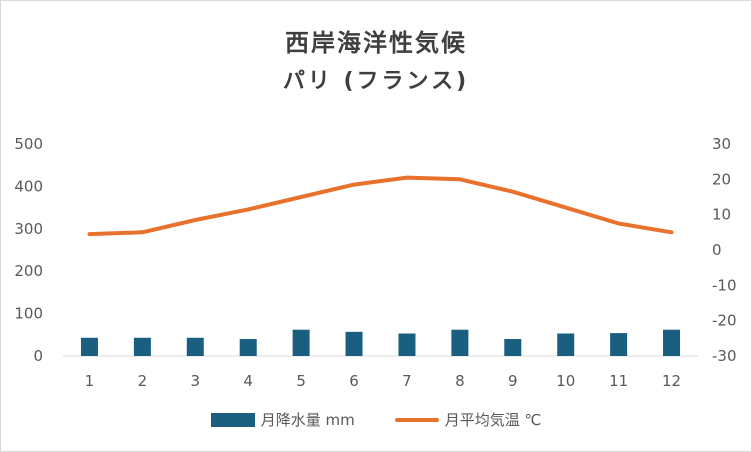 This screenshot has height=452, width=752. Describe the element at coordinates (724, 321) in the screenshot. I see `y-right-tick-label: -20` at that location.